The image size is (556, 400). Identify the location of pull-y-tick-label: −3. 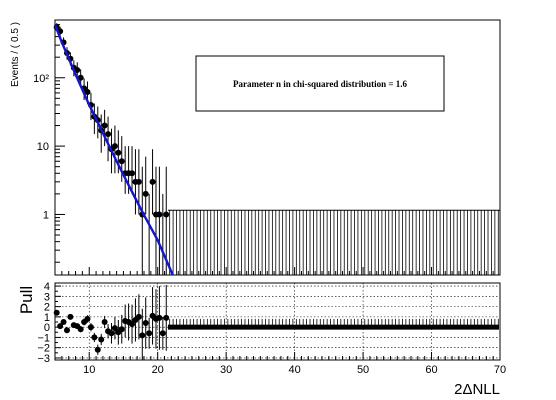
(43, 359).